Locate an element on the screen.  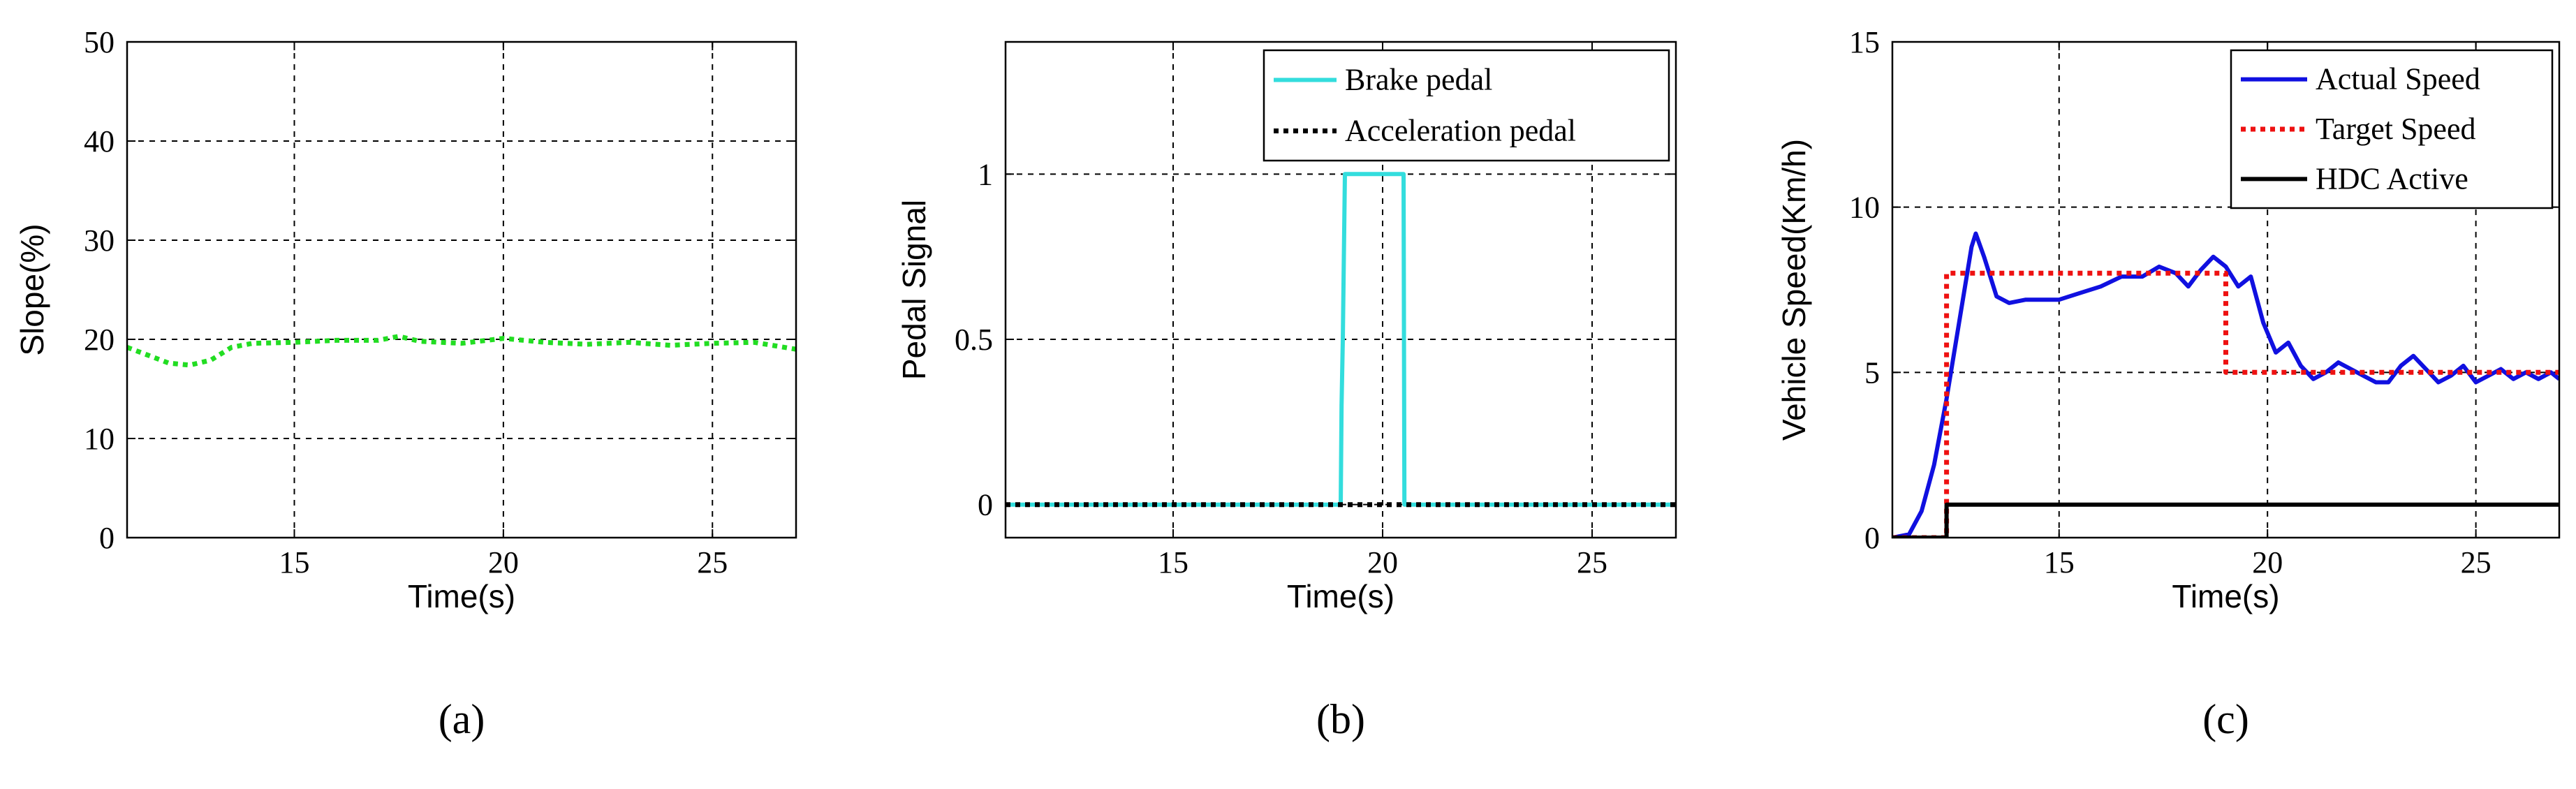
chart-a-xlabel: Time(s) is located at coordinates (461, 596).